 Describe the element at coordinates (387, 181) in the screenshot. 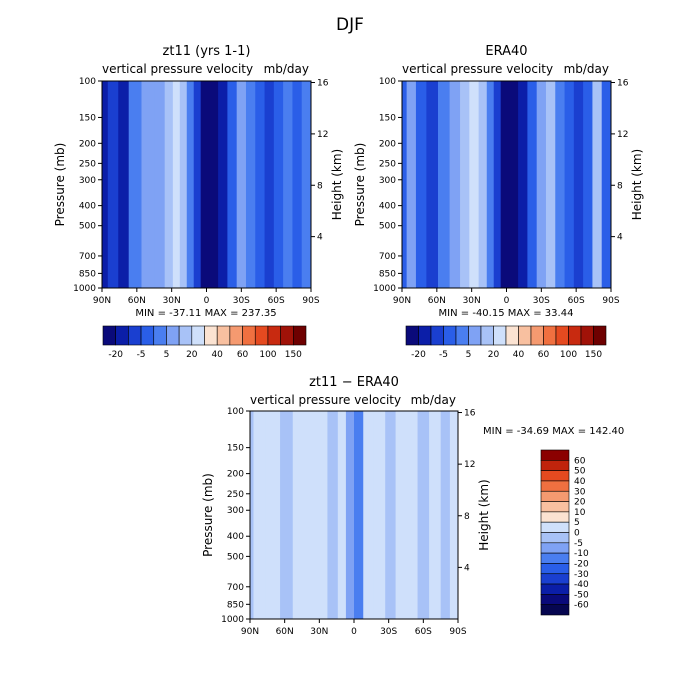

I see `y-tick-label: 300` at that location.